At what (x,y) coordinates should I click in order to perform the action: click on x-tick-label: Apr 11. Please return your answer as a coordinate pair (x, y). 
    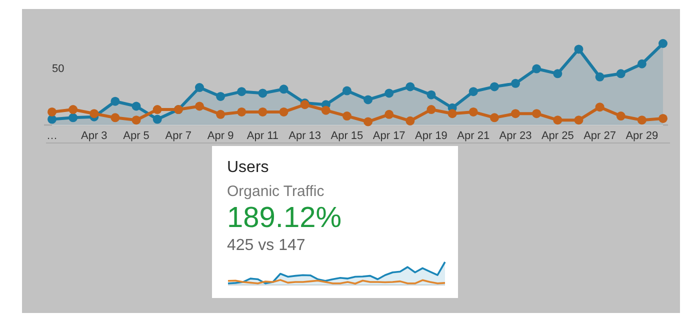
    Looking at the image, I should click on (262, 136).